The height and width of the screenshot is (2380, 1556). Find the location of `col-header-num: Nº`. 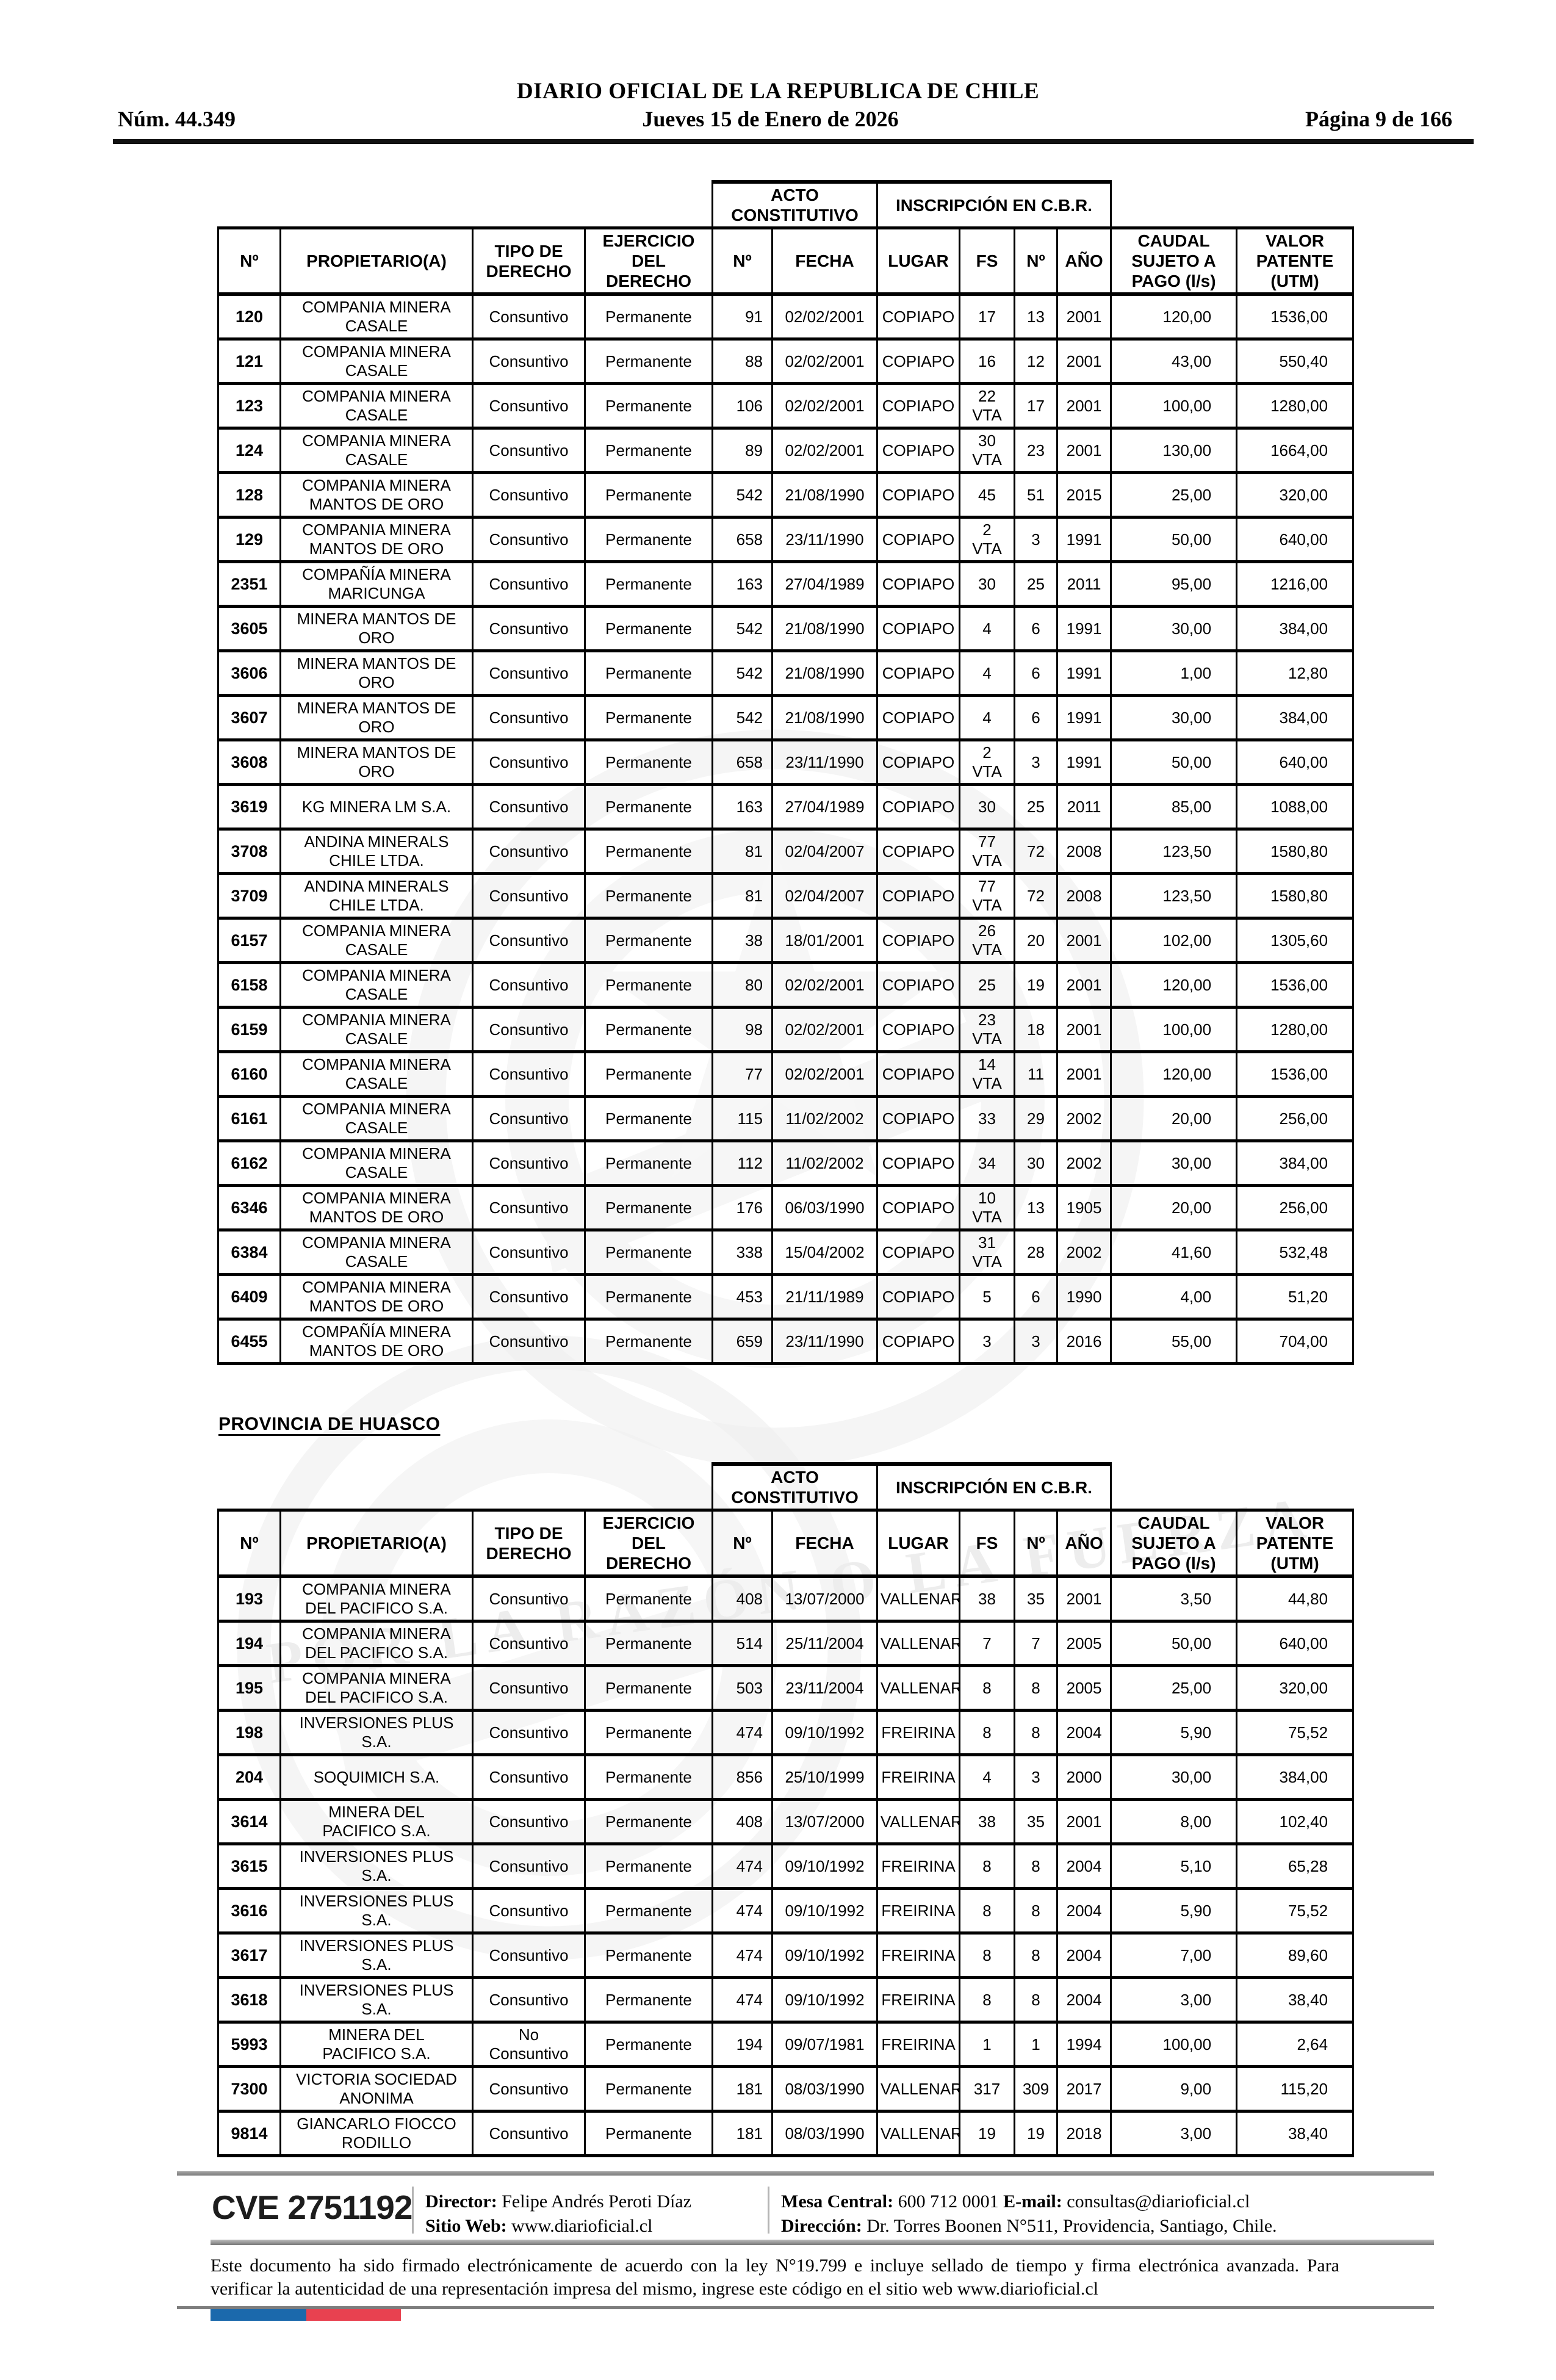

col-header-num: Nº is located at coordinates (249, 261).